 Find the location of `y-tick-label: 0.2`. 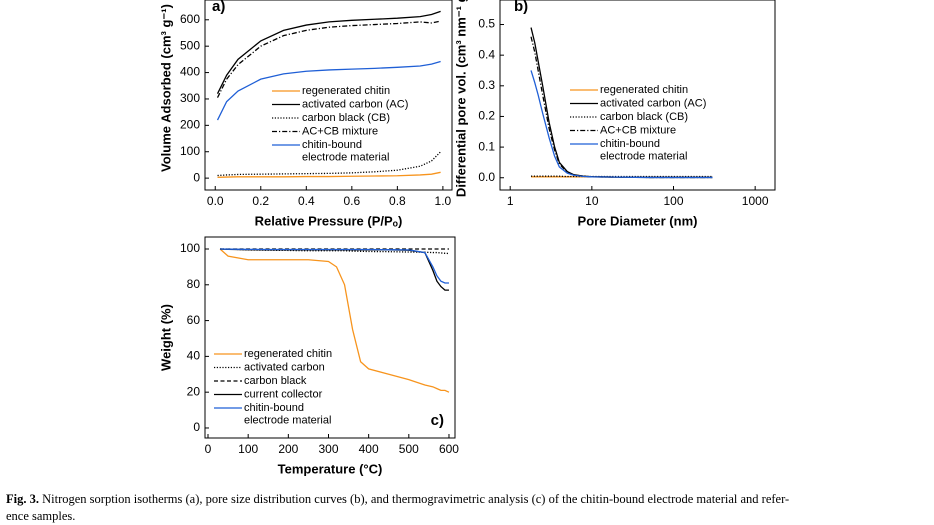

y-tick-label: 0.2 is located at coordinates (486, 116).